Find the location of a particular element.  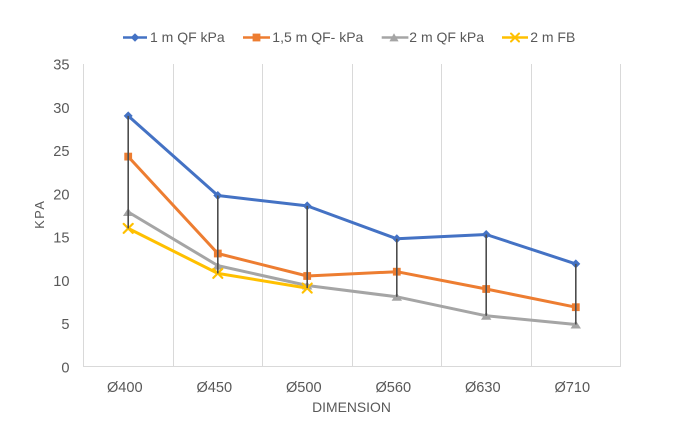

svg-text: 1 m QF kPa is located at coordinates (187, 37).